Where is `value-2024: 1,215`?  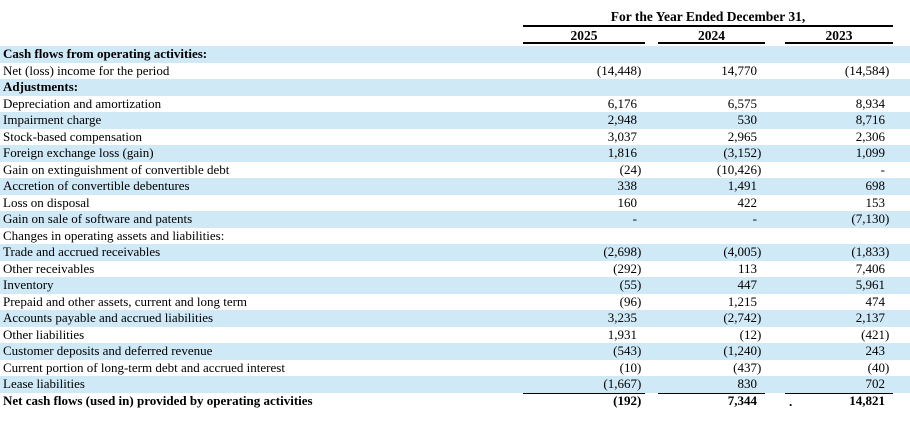
value-2024: 1,215 is located at coordinates (742, 301).